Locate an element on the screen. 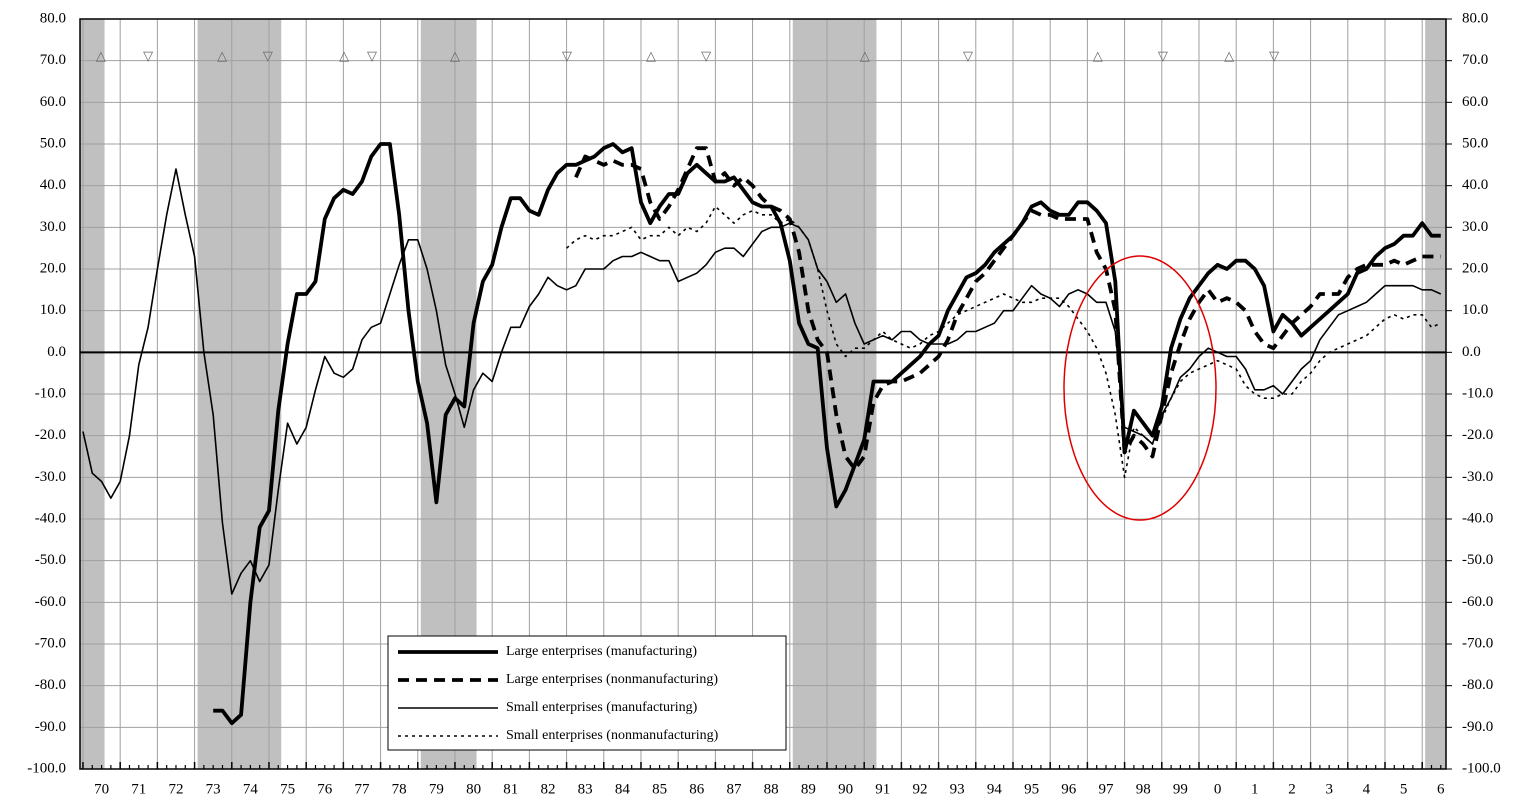 The width and height of the screenshot is (1524, 804). x-tick-label: 78 is located at coordinates (399, 789).